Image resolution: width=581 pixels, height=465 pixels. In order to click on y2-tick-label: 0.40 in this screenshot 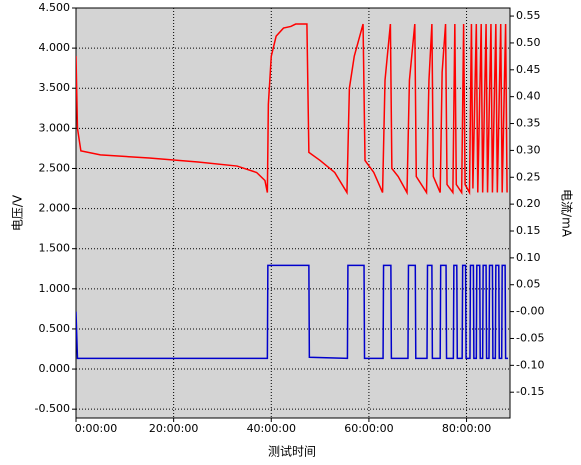, I will do `click(528, 96)`.